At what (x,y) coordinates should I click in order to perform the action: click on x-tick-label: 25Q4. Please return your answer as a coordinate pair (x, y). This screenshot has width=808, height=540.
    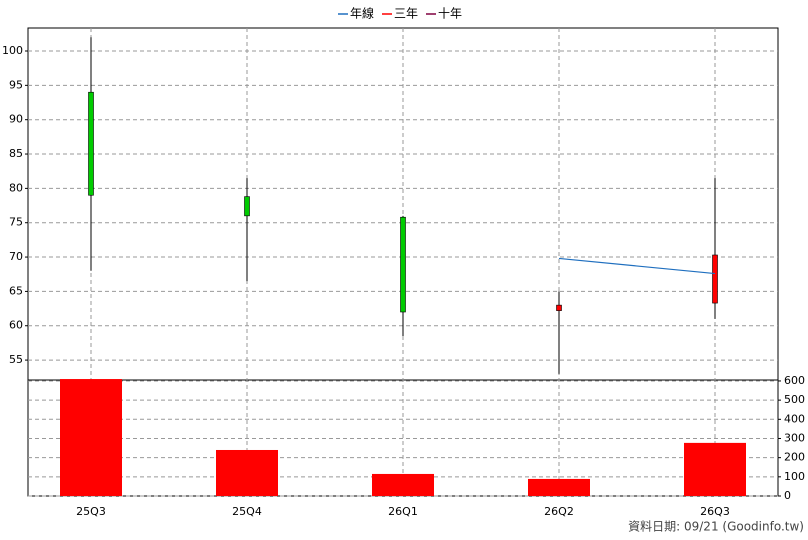
    Looking at the image, I should click on (247, 511).